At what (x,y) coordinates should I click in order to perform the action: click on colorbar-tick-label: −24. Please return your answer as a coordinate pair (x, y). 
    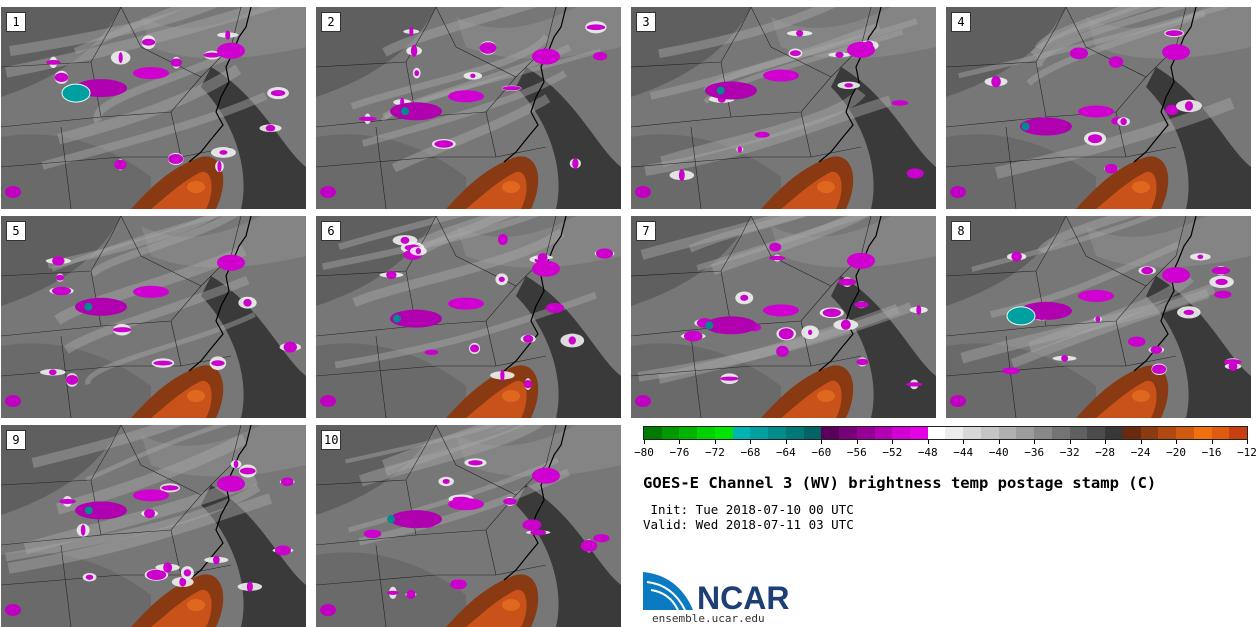
    Looking at the image, I should click on (1140, 452).